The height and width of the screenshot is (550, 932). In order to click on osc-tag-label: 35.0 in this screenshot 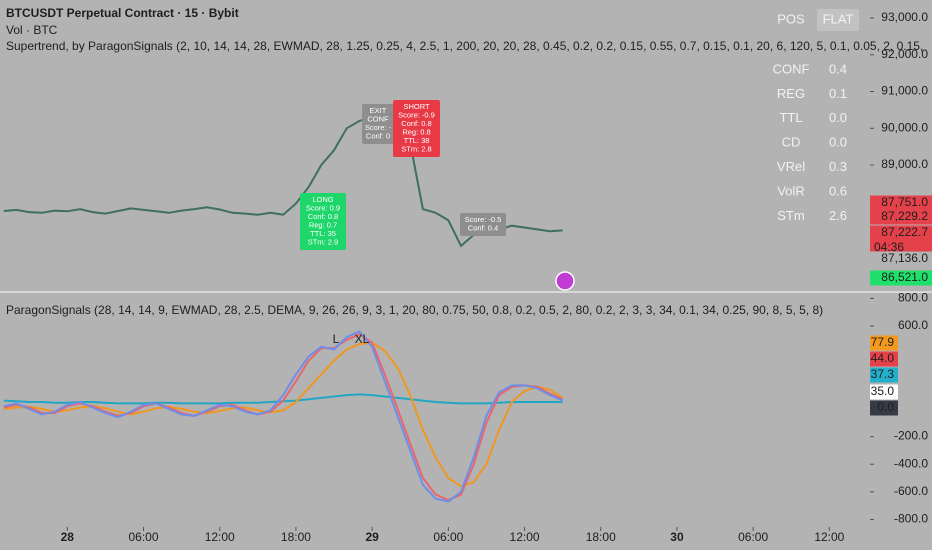, I will do `click(883, 391)`.